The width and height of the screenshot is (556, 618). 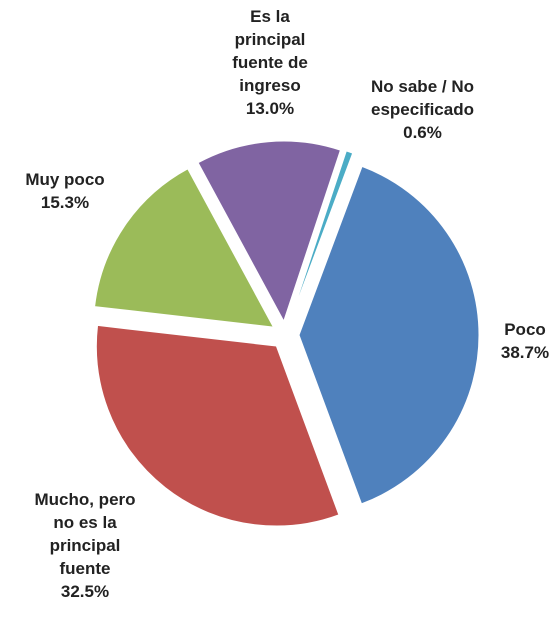 I want to click on slice-label: Es la principal fuente de ingreso 13.0%, so click(x=270, y=62).